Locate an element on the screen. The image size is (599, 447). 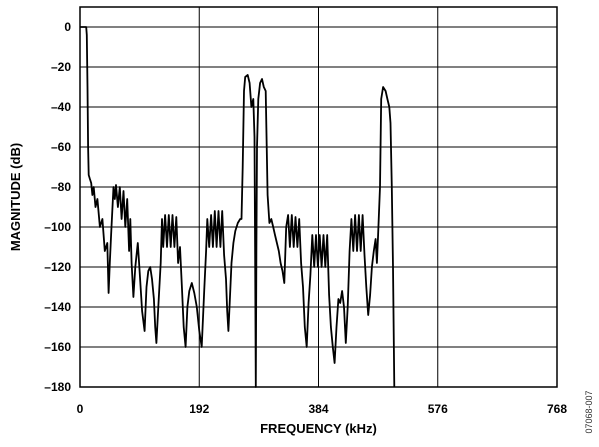
y-tick-label: 0 is located at coordinates (67, 27).